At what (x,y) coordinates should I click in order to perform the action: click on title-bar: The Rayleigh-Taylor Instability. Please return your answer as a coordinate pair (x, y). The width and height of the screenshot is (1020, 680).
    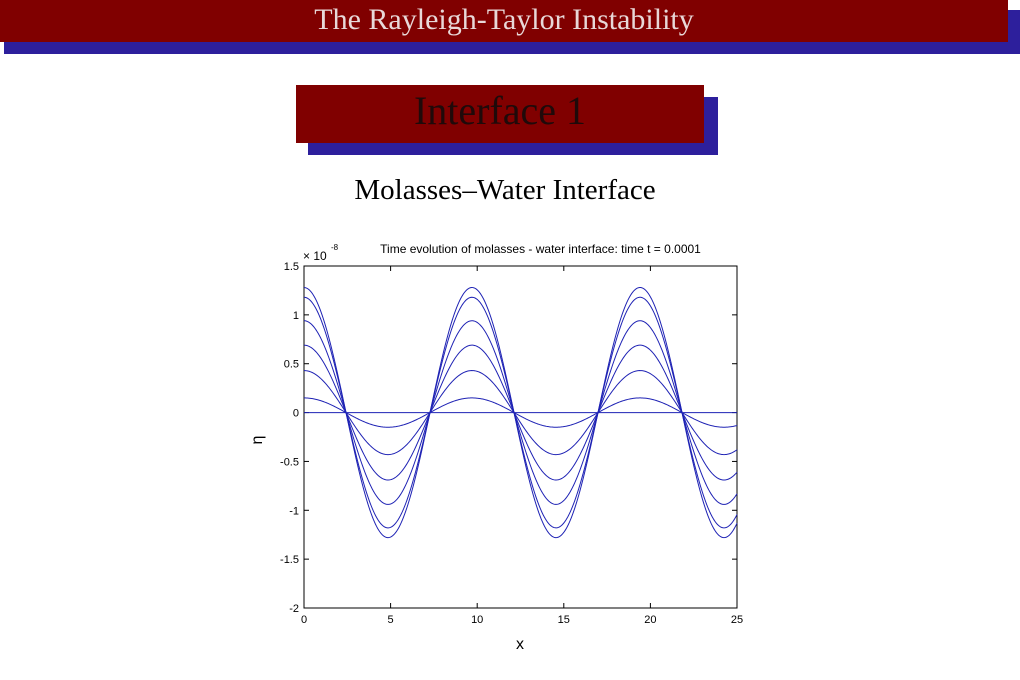
    Looking at the image, I should click on (504, 21).